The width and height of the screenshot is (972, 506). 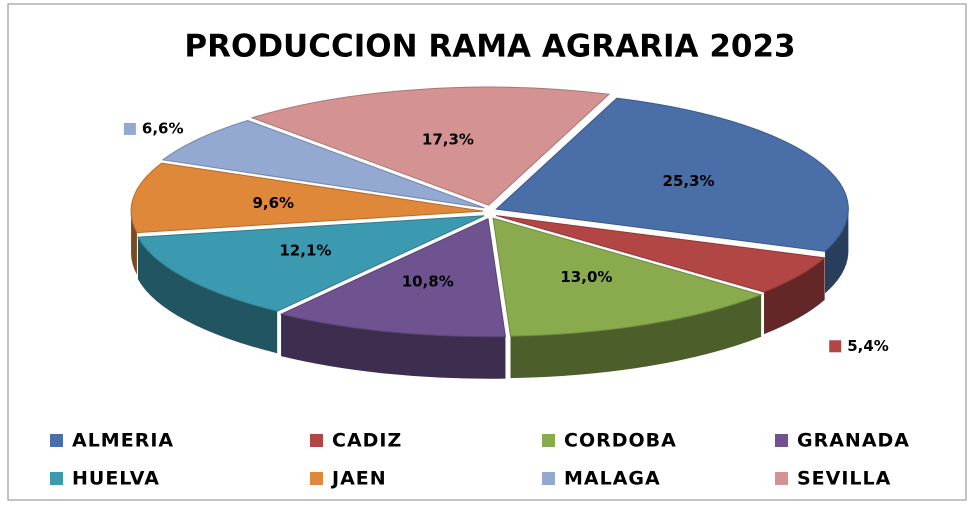 What do you see at coordinates (868, 346) in the screenshot?
I see `data-label: 5,4%` at bounding box center [868, 346].